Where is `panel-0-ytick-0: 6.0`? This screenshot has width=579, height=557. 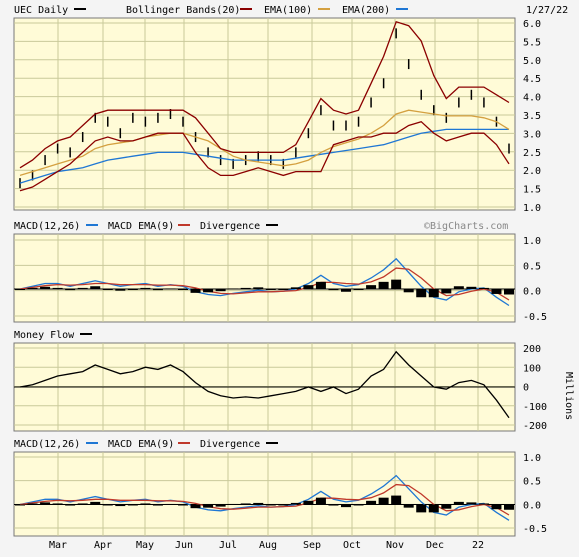 panel-0-ytick-0: 6.0 is located at coordinates (532, 24).